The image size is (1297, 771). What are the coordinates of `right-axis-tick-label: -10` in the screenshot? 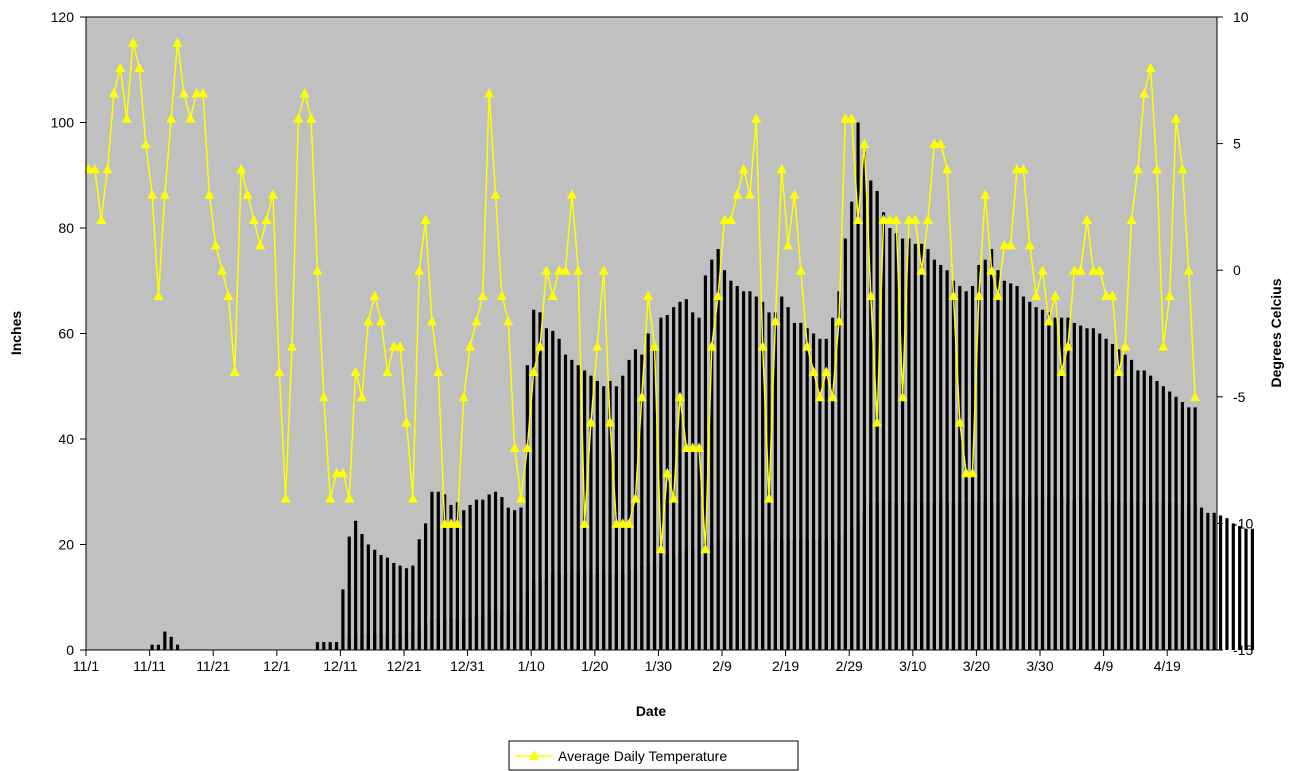 It's located at (1243, 523).